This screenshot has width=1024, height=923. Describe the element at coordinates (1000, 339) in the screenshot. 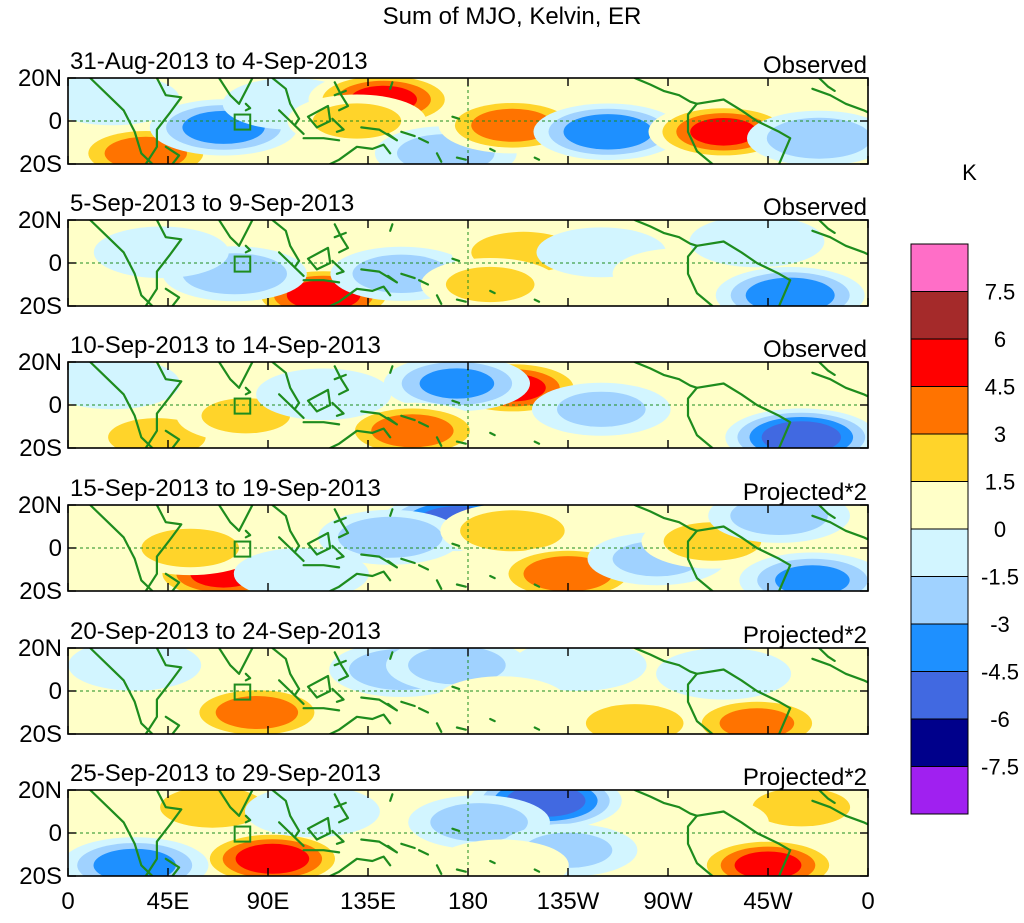

I see `colorbar-label: 6` at that location.